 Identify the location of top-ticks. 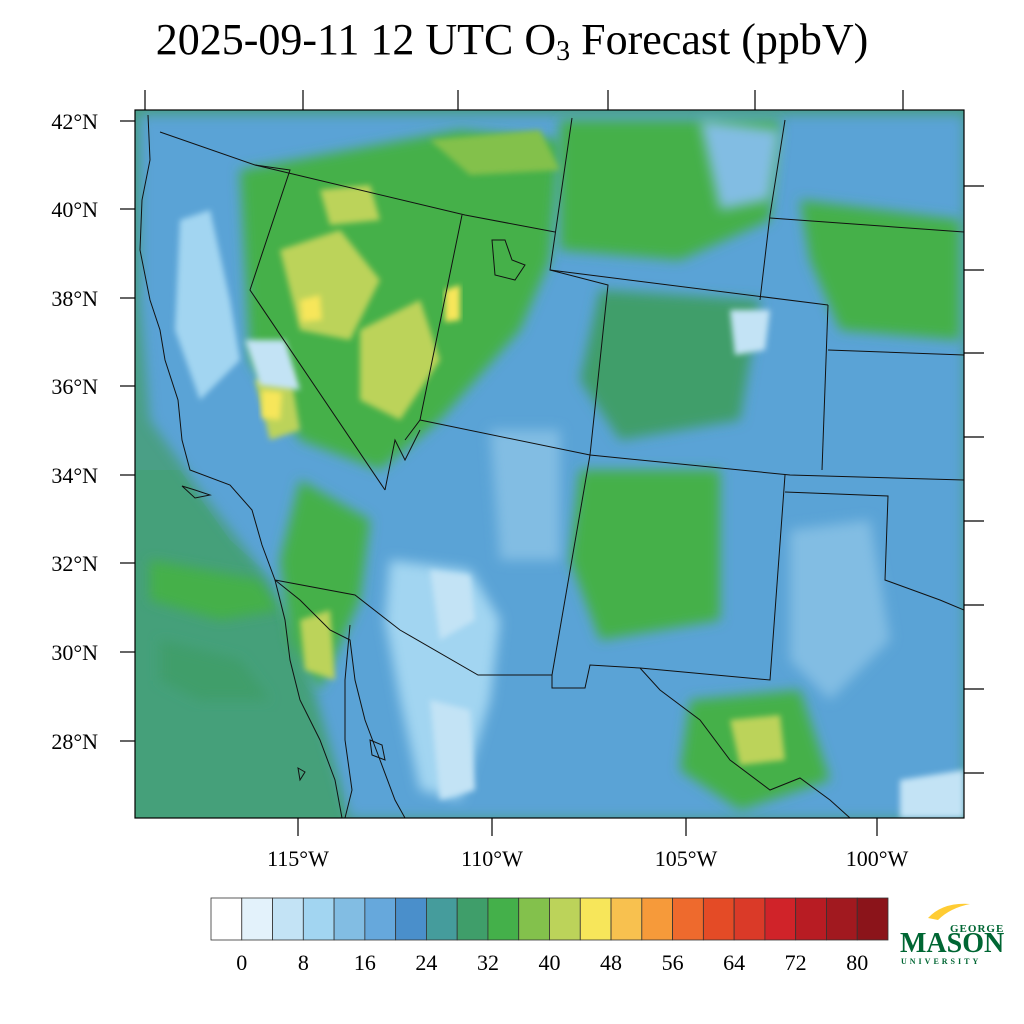
(524, 100).